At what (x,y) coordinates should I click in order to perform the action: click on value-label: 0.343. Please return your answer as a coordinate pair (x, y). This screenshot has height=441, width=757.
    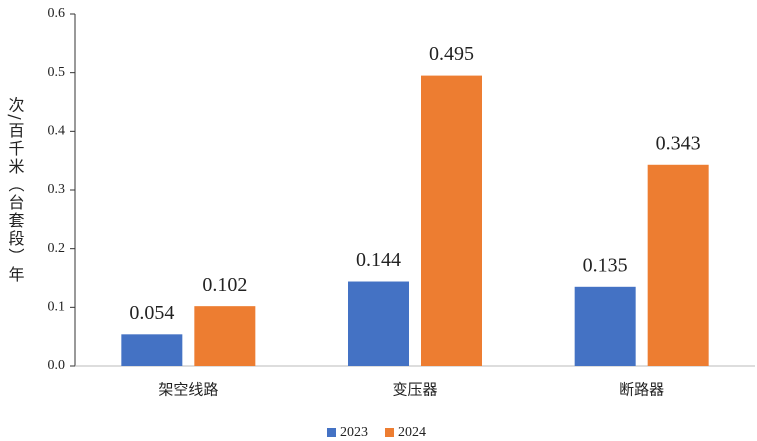
    Looking at the image, I should click on (678, 143).